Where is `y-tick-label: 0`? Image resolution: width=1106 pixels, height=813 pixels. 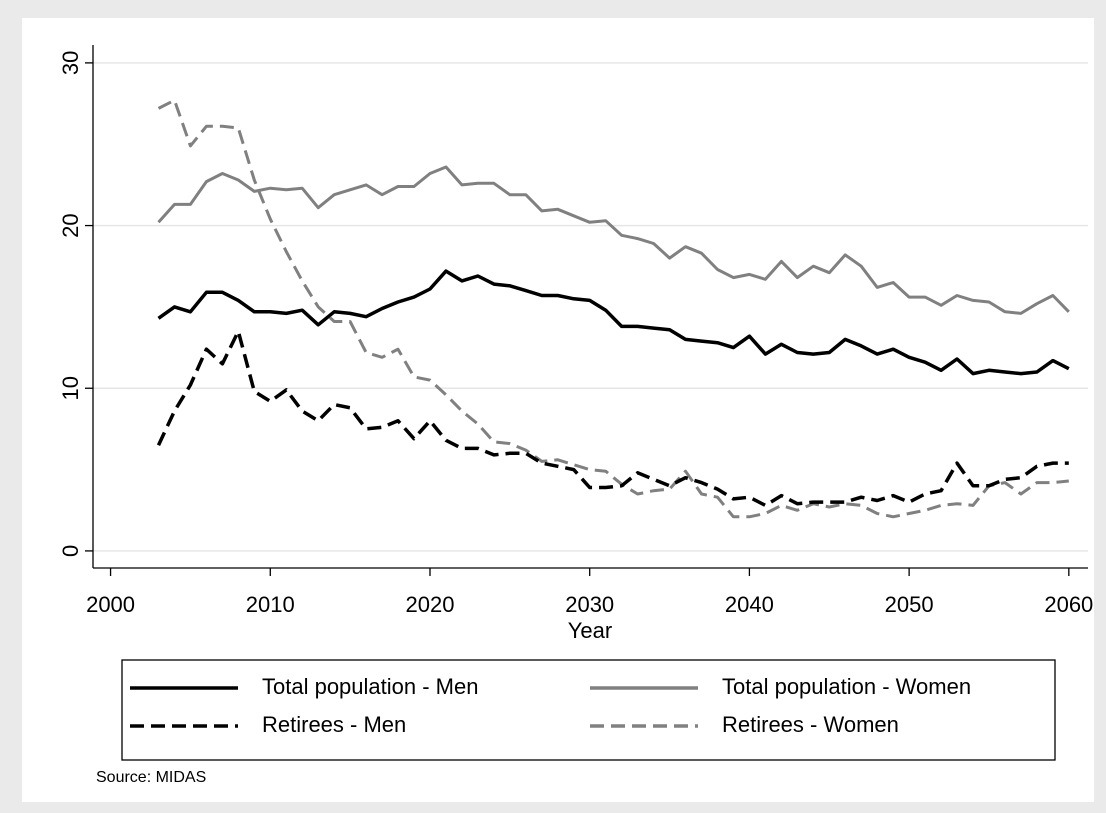
y-tick-label: 0 is located at coordinates (70, 551).